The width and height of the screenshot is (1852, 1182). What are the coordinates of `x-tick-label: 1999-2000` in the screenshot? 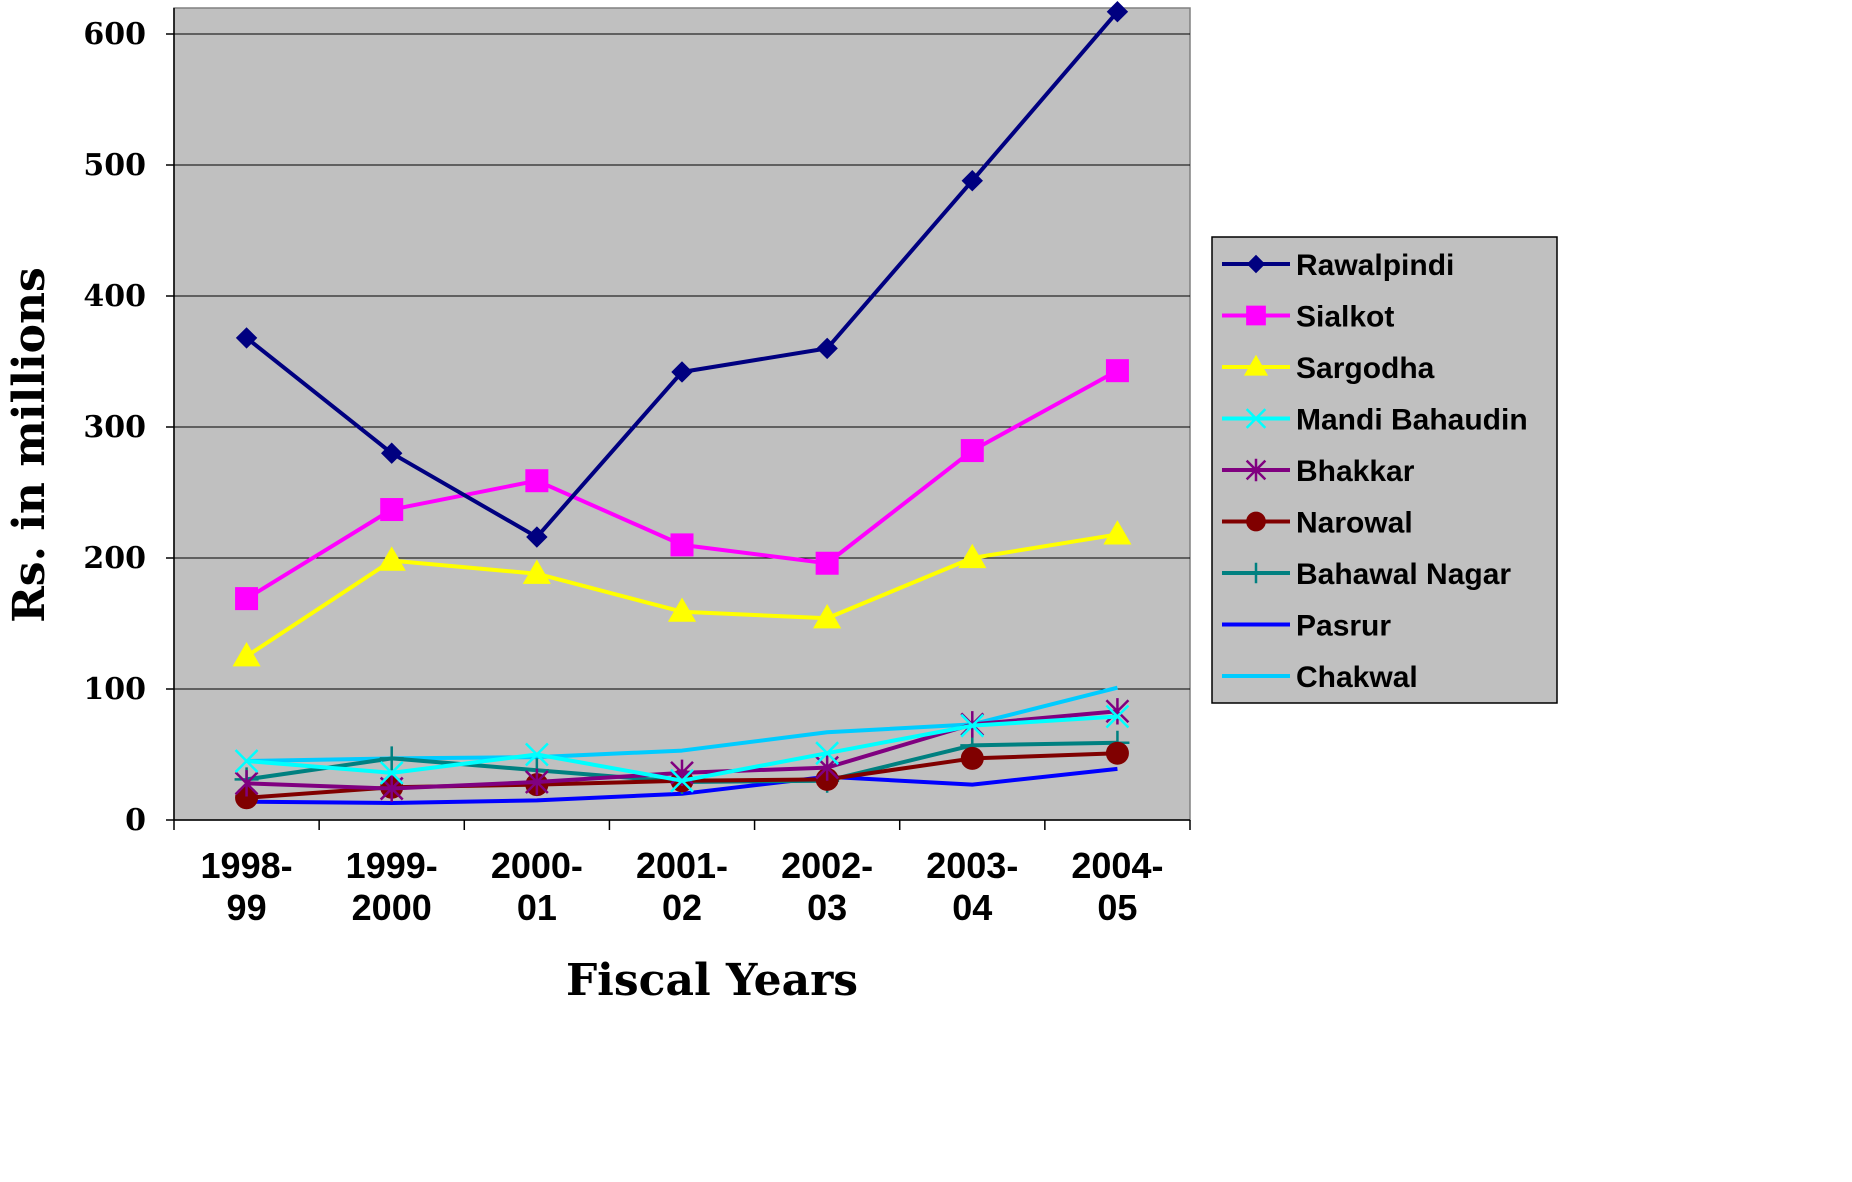 It's located at (392, 886).